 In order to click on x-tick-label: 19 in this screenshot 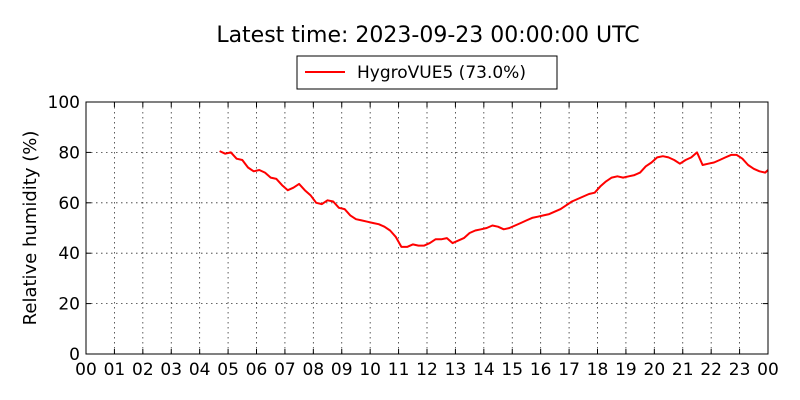, I will do `click(626, 370)`.